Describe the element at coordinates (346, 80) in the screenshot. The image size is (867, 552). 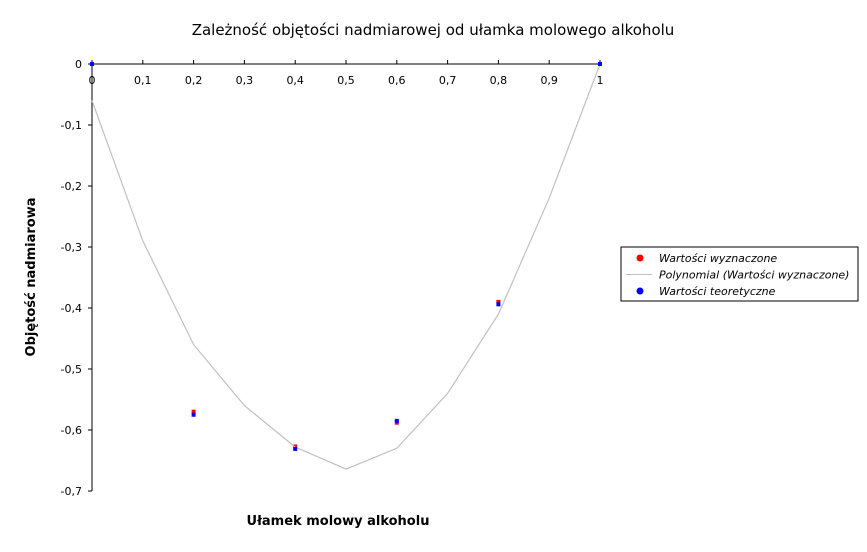
I see `x-tick-label: 0,5` at that location.